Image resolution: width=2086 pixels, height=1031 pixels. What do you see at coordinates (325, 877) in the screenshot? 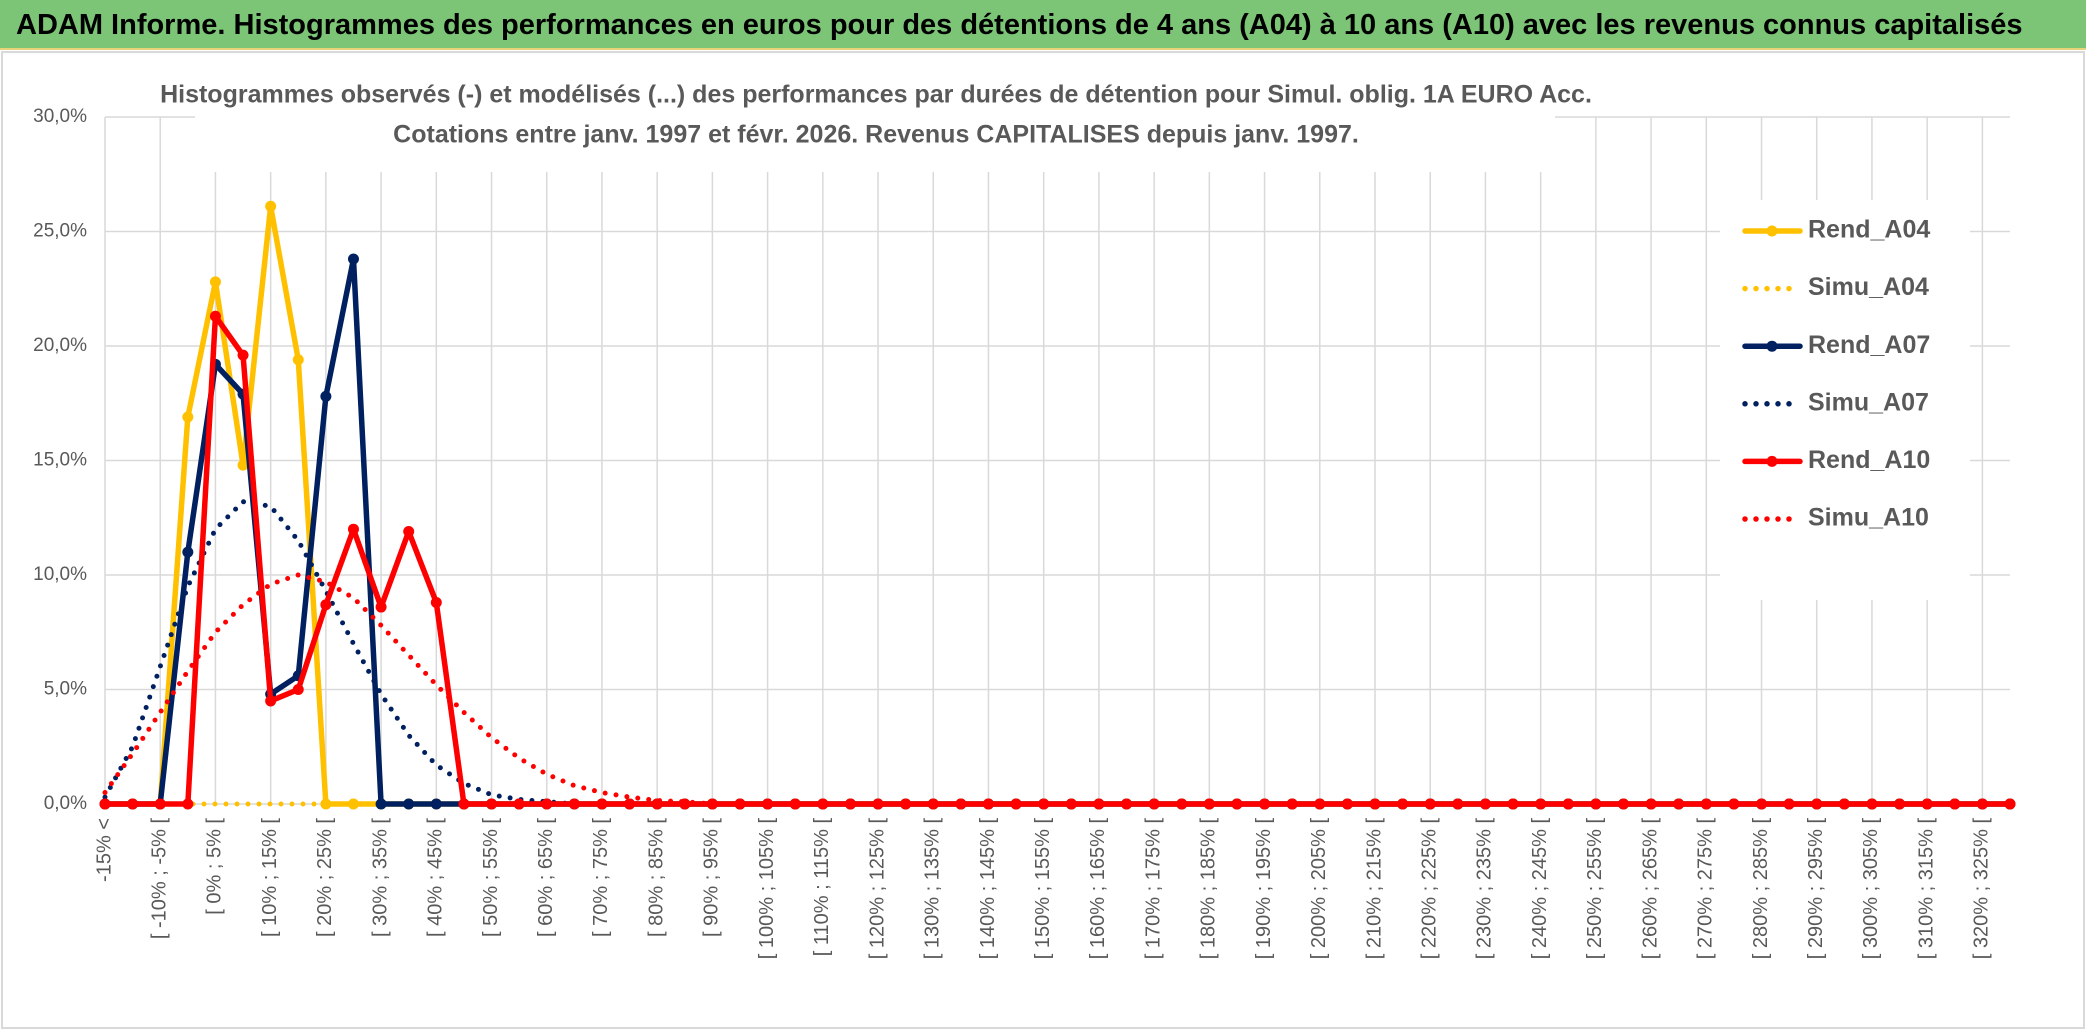
I see `x-tick-label: [ 20% ; 25% [` at bounding box center [325, 877].